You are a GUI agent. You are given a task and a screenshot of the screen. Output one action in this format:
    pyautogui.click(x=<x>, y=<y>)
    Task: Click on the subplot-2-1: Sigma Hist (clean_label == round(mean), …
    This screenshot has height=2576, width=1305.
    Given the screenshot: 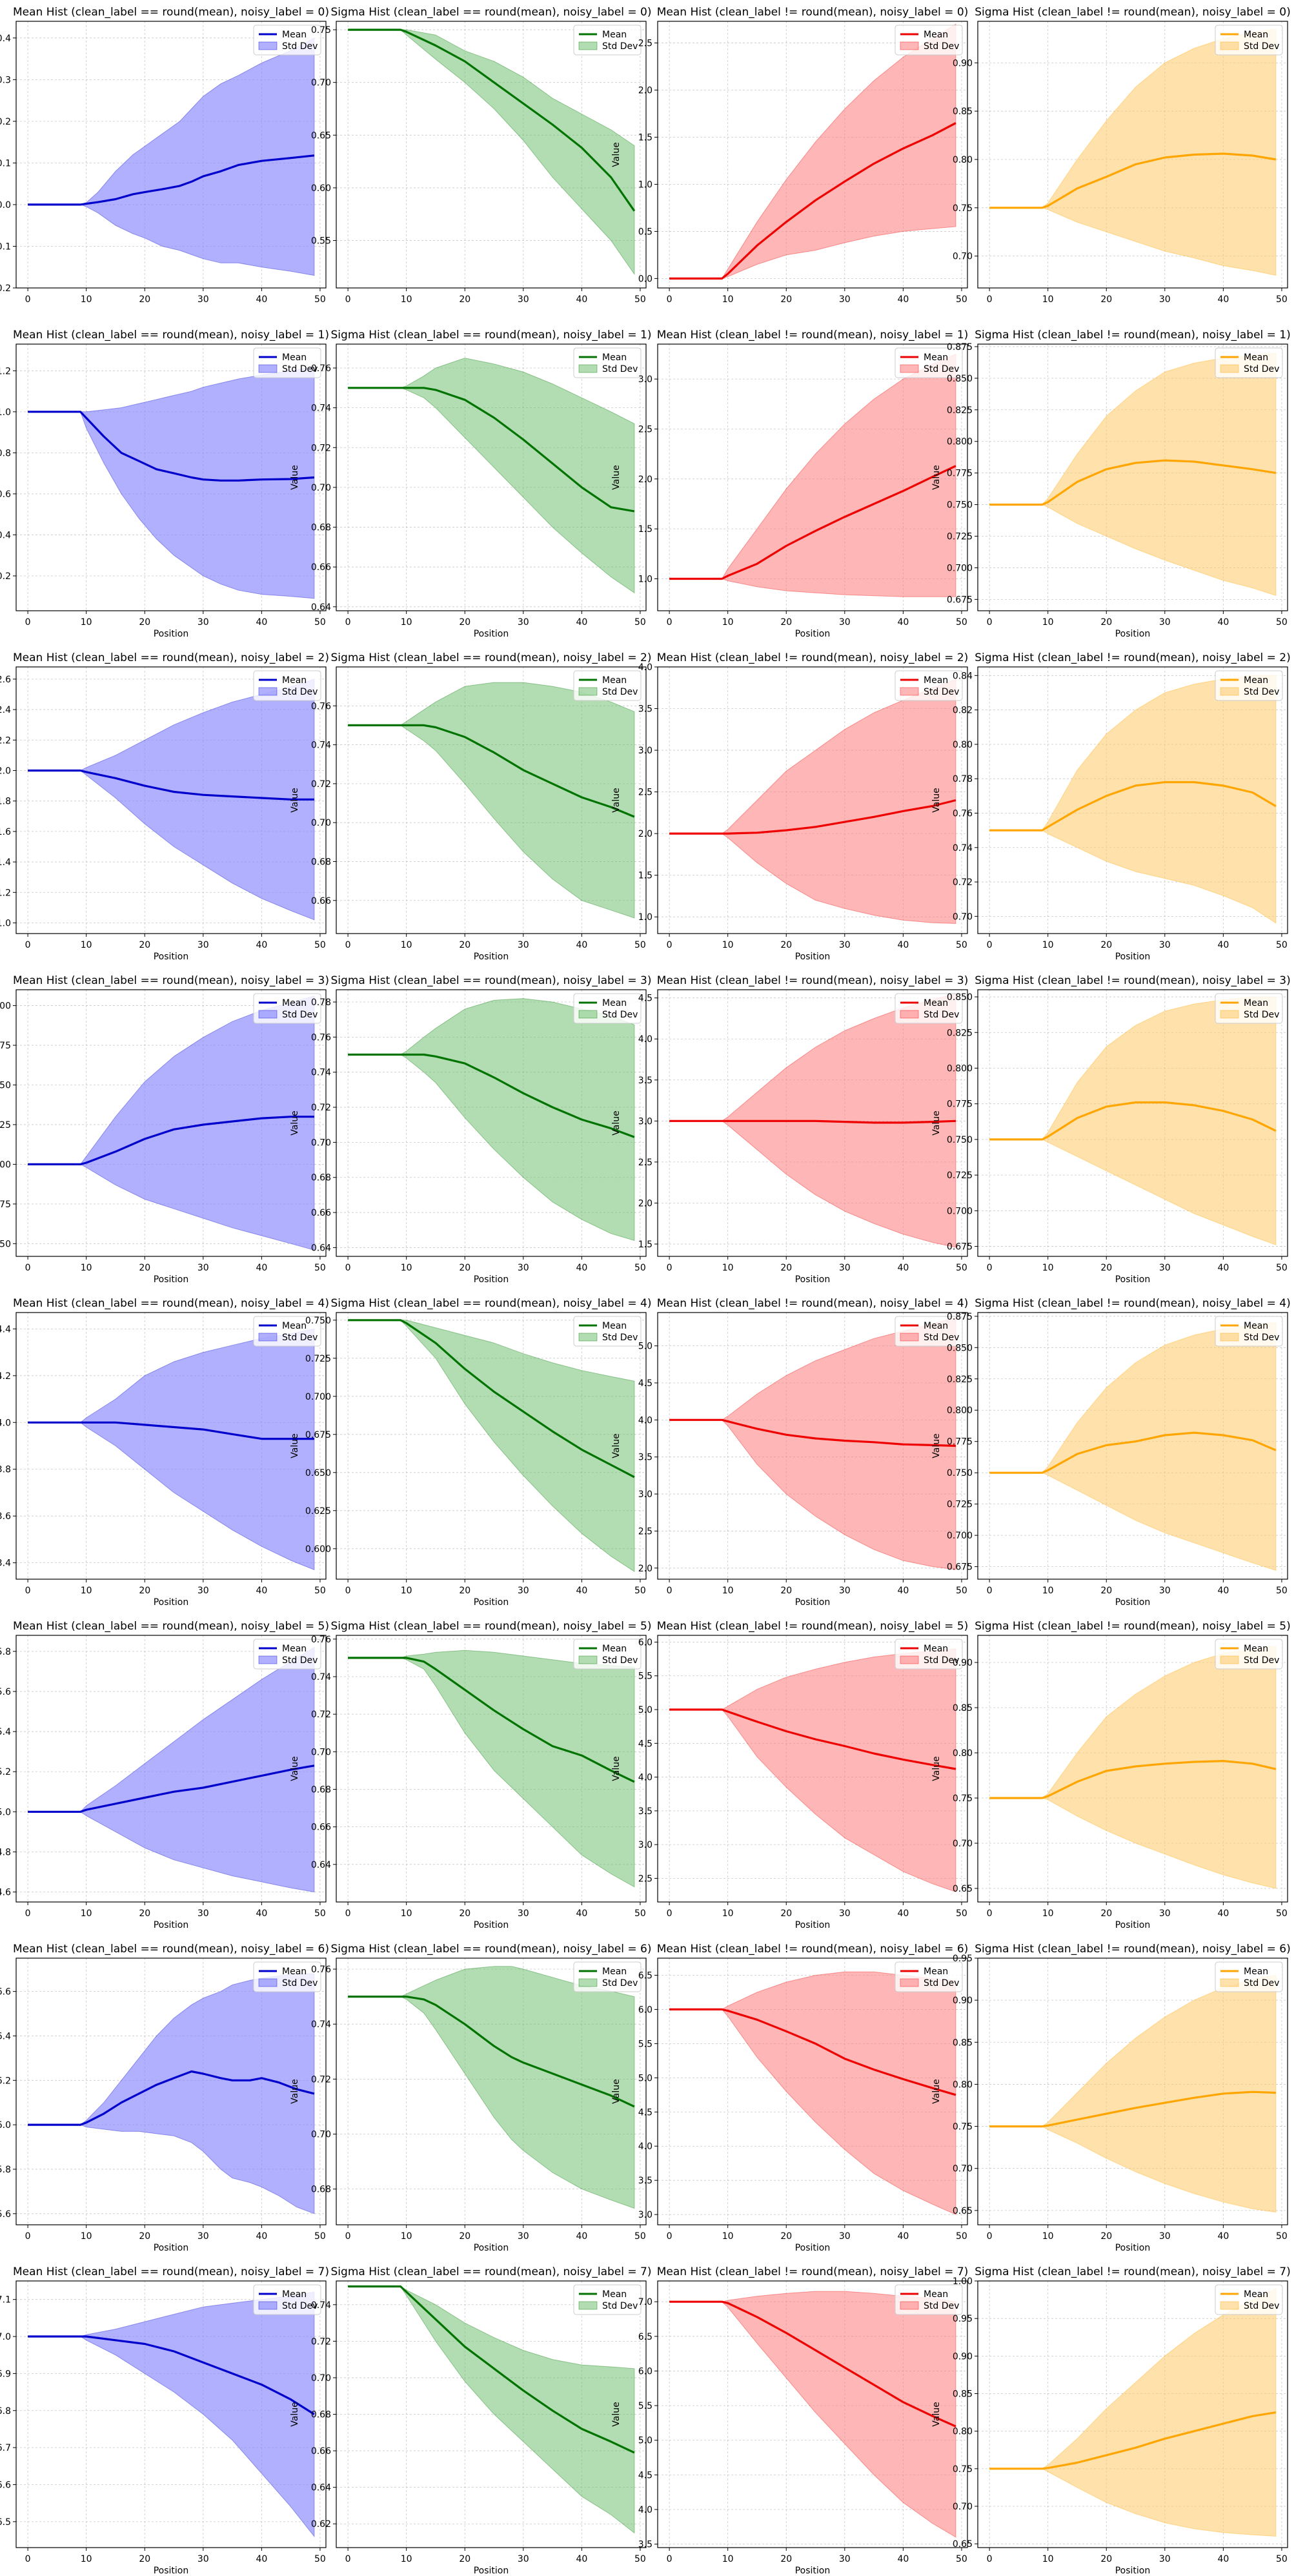 What is the action you would take?
    pyautogui.click(x=471, y=807)
    